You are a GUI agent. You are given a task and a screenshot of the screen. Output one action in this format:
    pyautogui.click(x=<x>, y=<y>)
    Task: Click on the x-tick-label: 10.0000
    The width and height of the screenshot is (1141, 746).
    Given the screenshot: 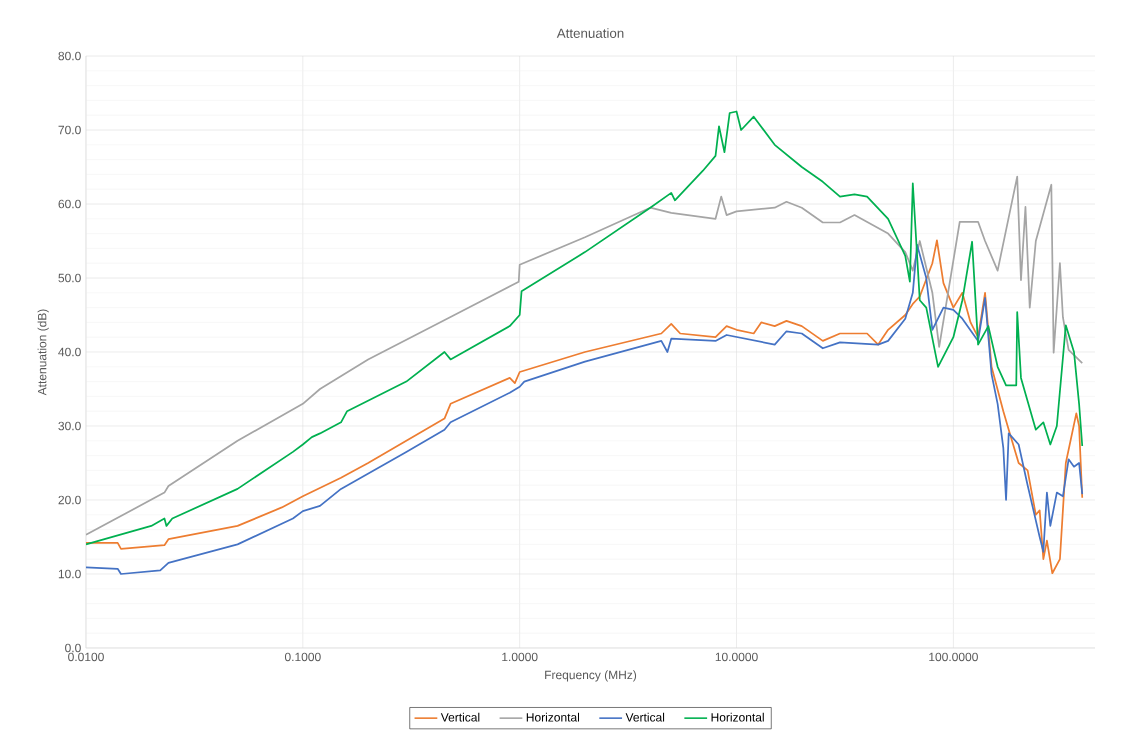 What is the action you would take?
    pyautogui.click(x=736, y=657)
    